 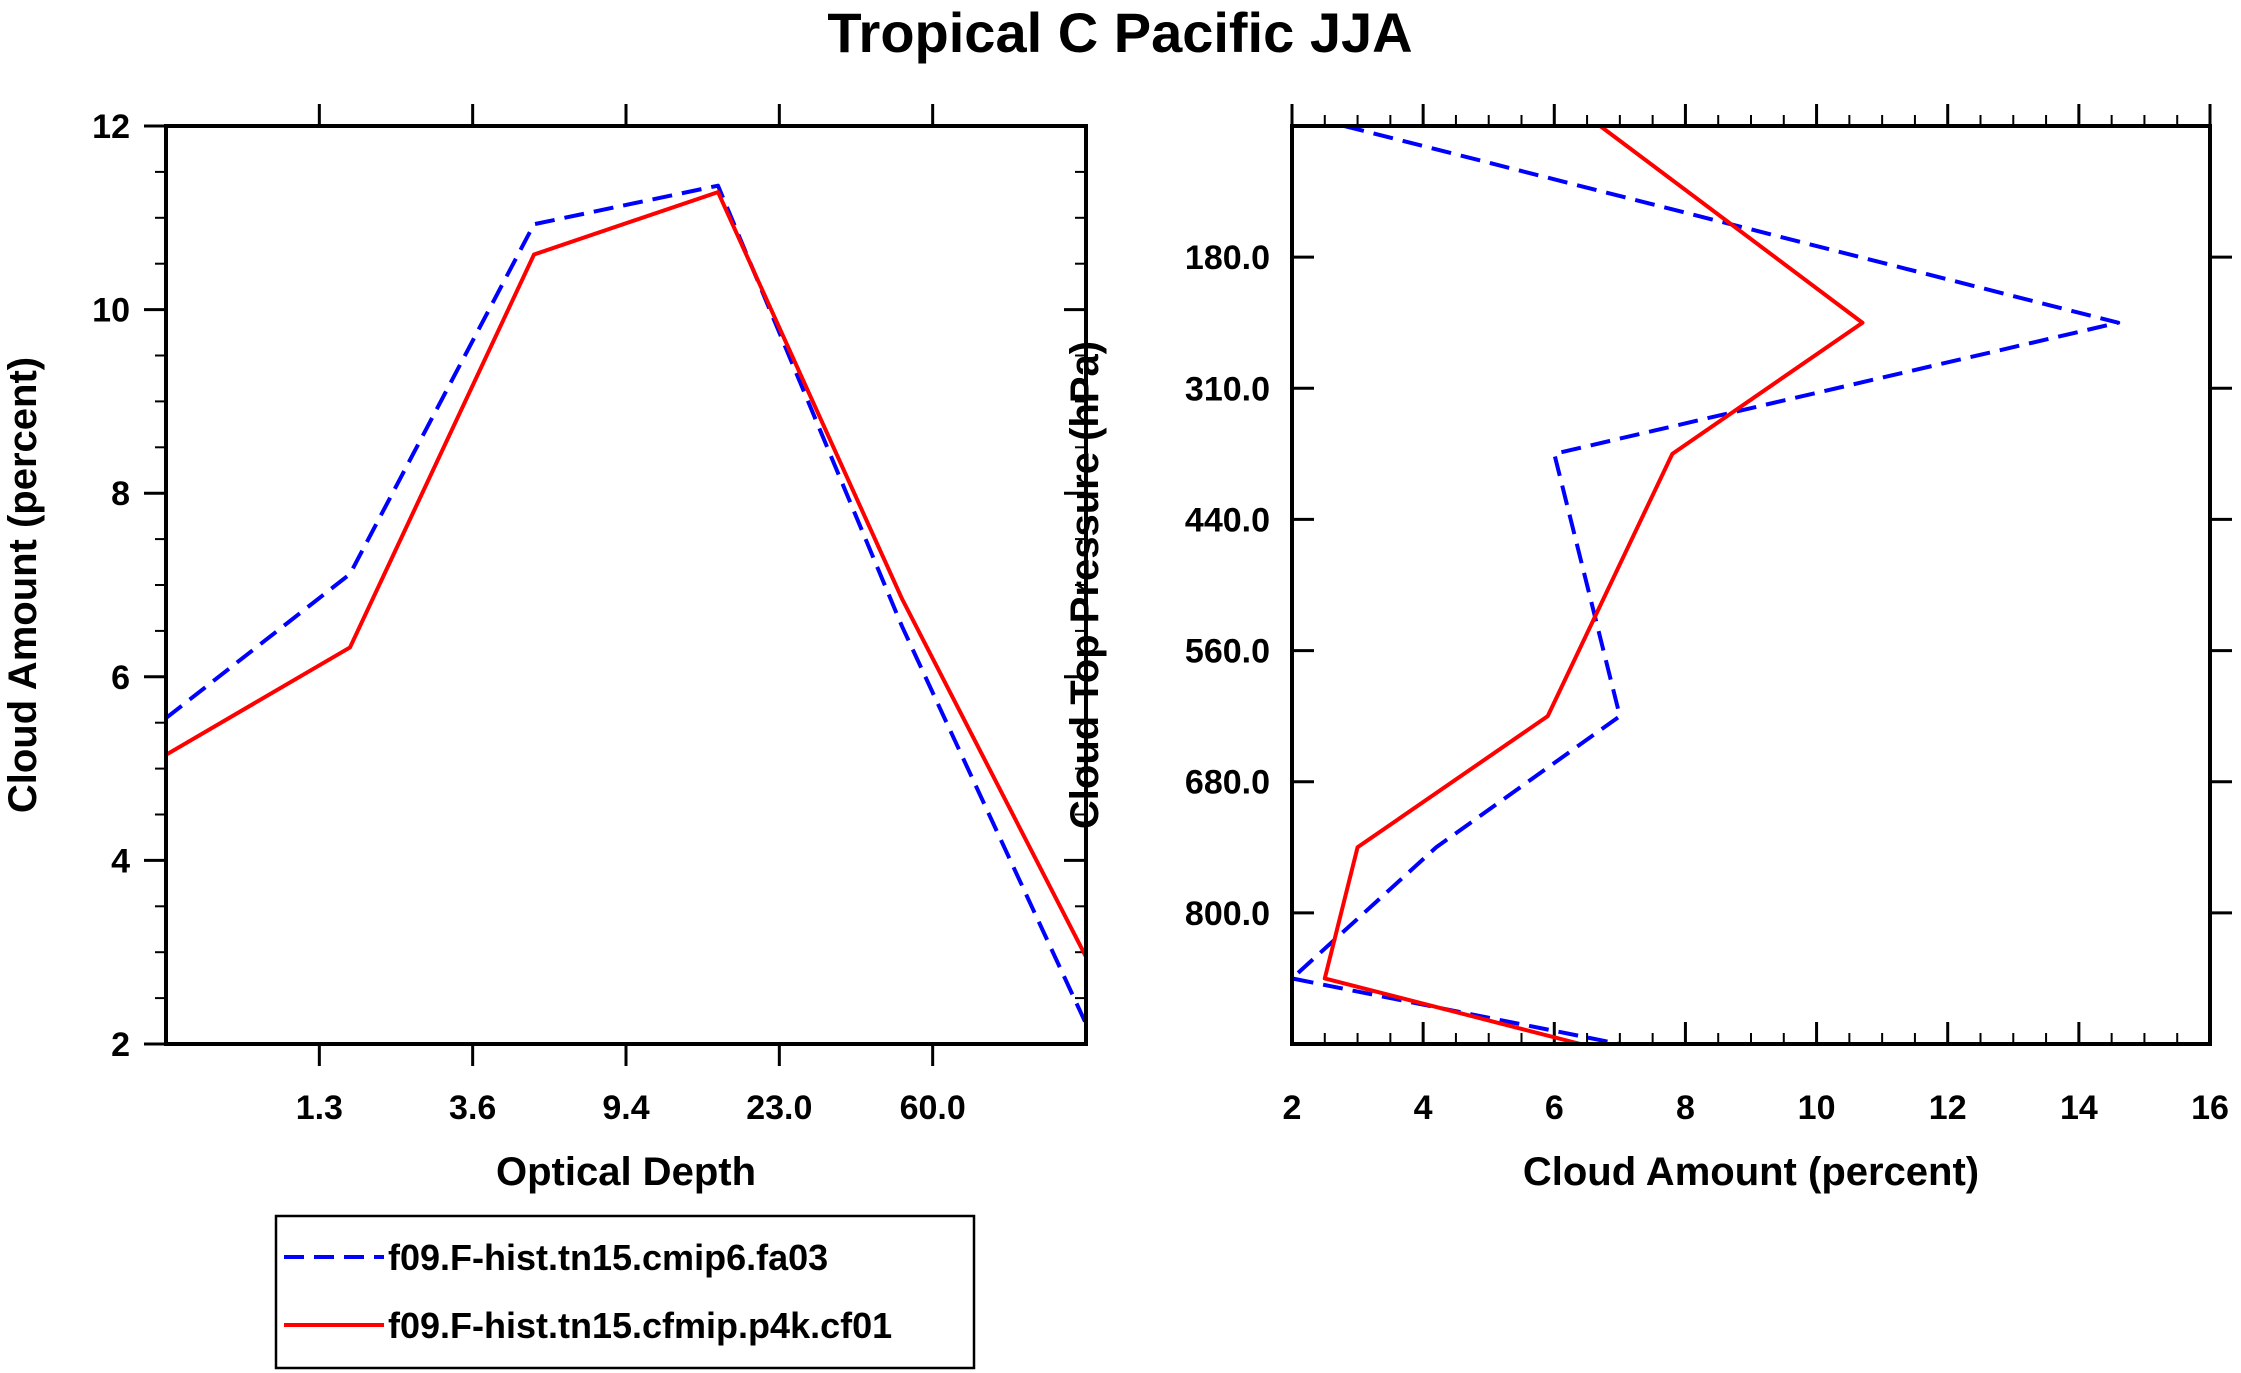 What do you see at coordinates (1685, 1108) in the screenshot?
I see `right-x-tick-label: 8` at bounding box center [1685, 1108].